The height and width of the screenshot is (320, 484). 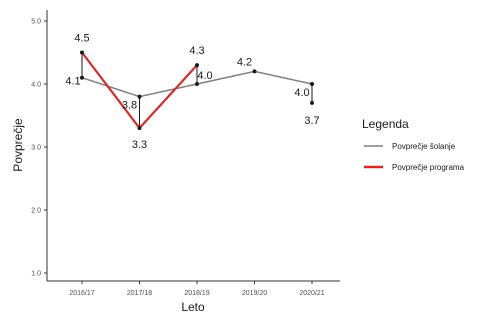 I want to click on y-tick-label: 4.0, so click(x=36, y=85).